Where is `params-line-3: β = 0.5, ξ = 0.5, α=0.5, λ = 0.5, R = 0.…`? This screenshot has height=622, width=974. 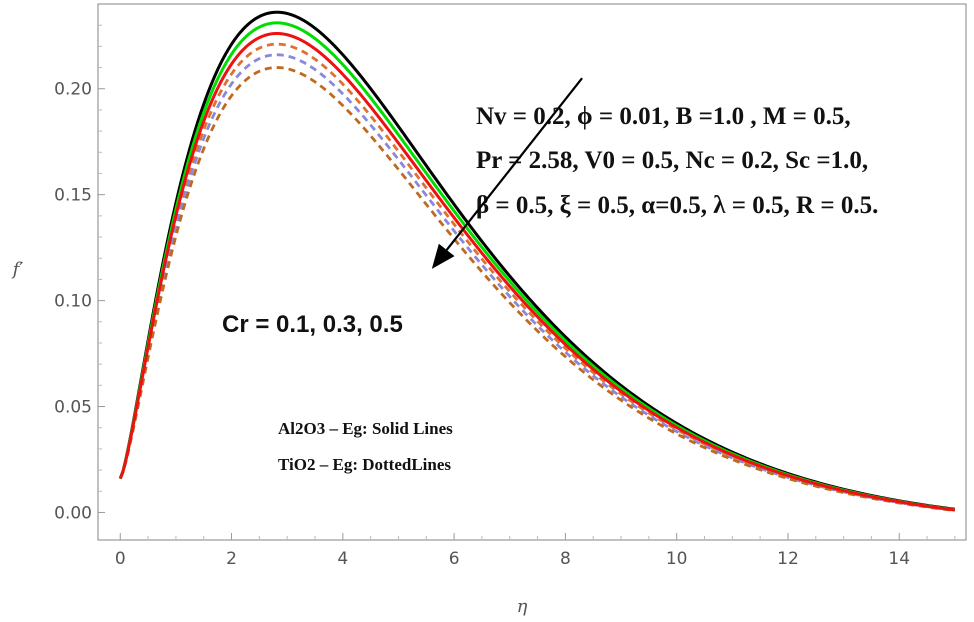
params-line-3: β = 0.5, ξ = 0.5, α=0.5, λ = 0.5, R = 0.… is located at coordinates (677, 205).